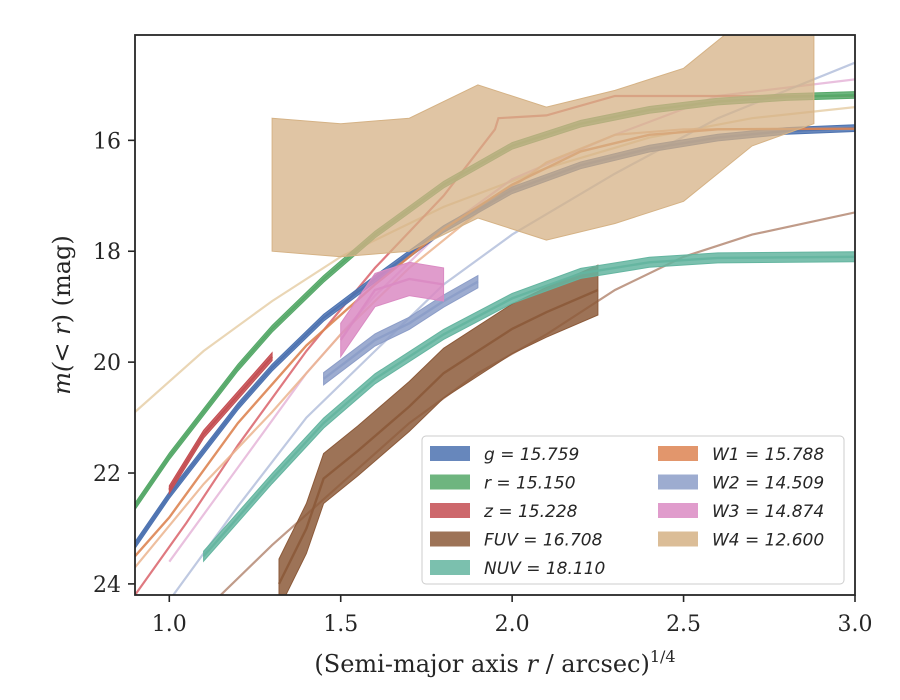 The height and width of the screenshot is (700, 900). I want to click on legend-label: W3 = 14.874, so click(768, 512).